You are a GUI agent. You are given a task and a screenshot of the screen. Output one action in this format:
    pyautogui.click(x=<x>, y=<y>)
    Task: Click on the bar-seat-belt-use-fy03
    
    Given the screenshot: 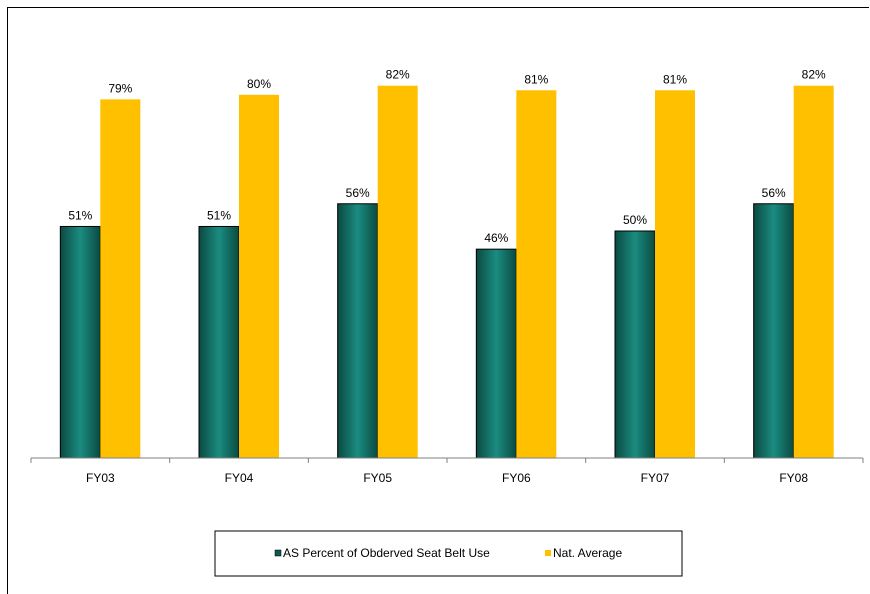 What is the action you would take?
    pyautogui.click(x=80, y=342)
    